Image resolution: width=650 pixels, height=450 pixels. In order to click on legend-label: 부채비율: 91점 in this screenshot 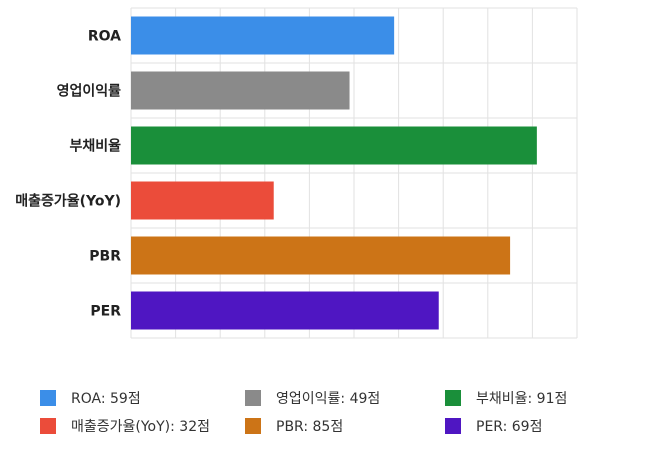, I will do `click(522, 399)`.